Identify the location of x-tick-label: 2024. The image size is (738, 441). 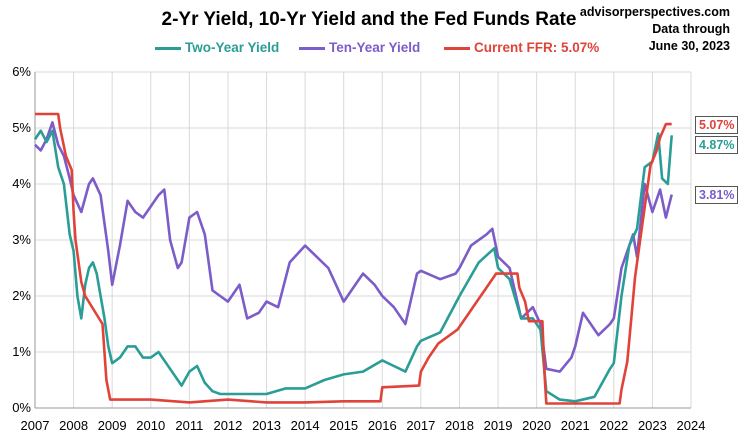
(691, 425).